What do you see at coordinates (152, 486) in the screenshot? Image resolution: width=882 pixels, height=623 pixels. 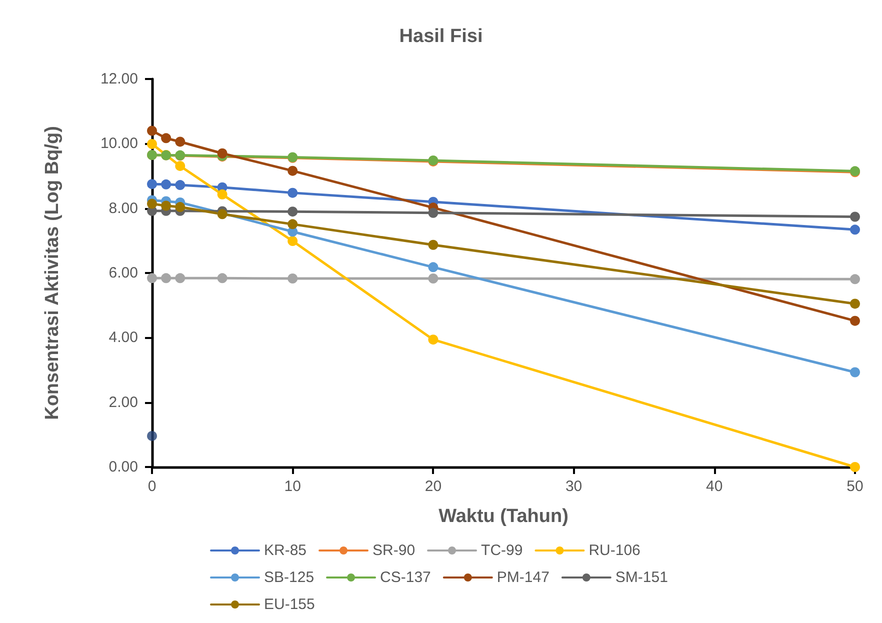 I see `x-tick-label: 0` at bounding box center [152, 486].